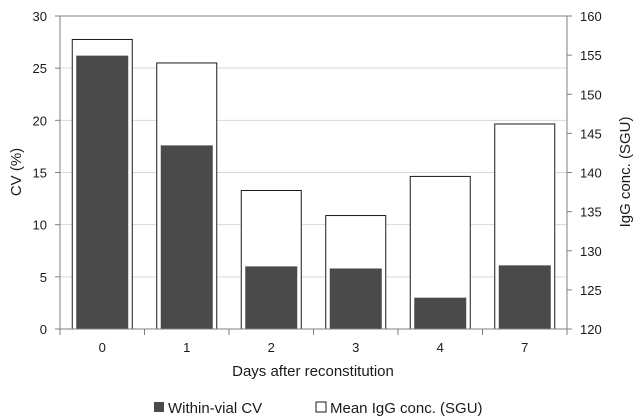  Describe the element at coordinates (625, 172) in the screenshot. I see `y2-axis-title: IgG conc. (SGU)` at that location.